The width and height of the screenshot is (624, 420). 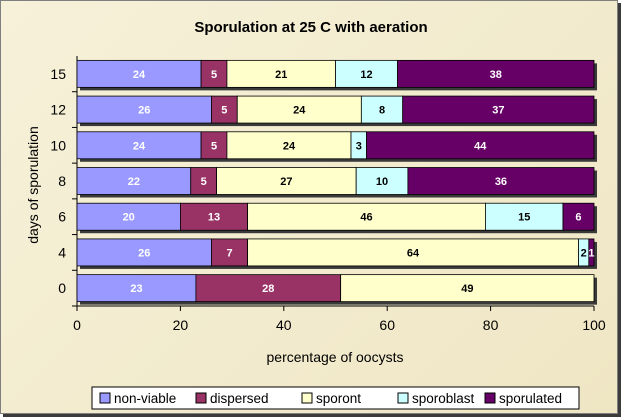 I want to click on data-label: 21, so click(x=281, y=75).